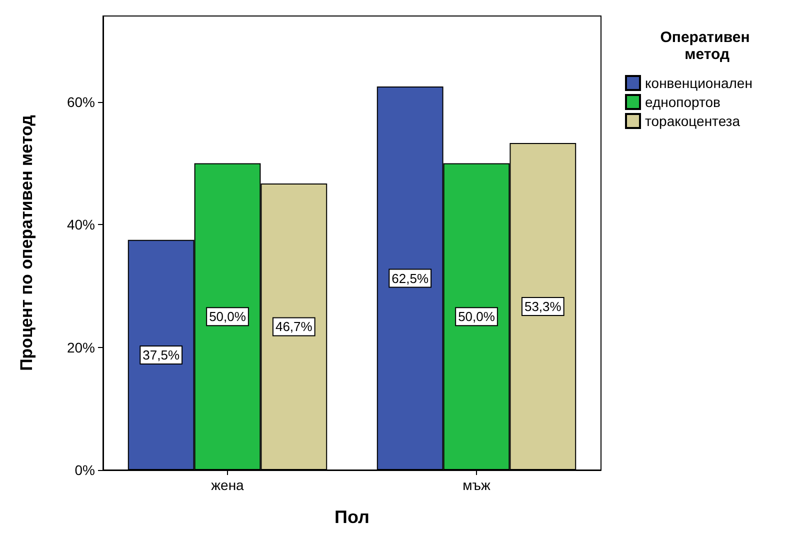 This screenshot has width=789, height=540. Describe the element at coordinates (410, 278) in the screenshot. I see `data-label: 62,5%` at that location.